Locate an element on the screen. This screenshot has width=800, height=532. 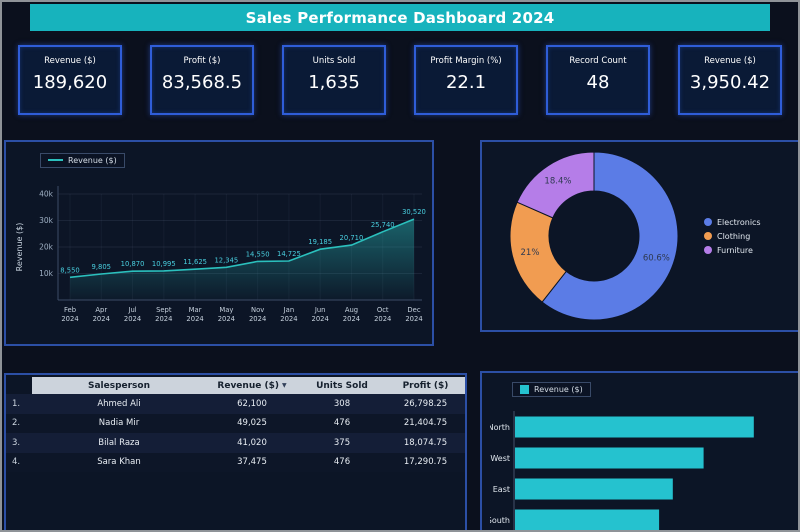
kpi-card-4: Profit Margin (%) 22.1 is located at coordinates (466, 80).